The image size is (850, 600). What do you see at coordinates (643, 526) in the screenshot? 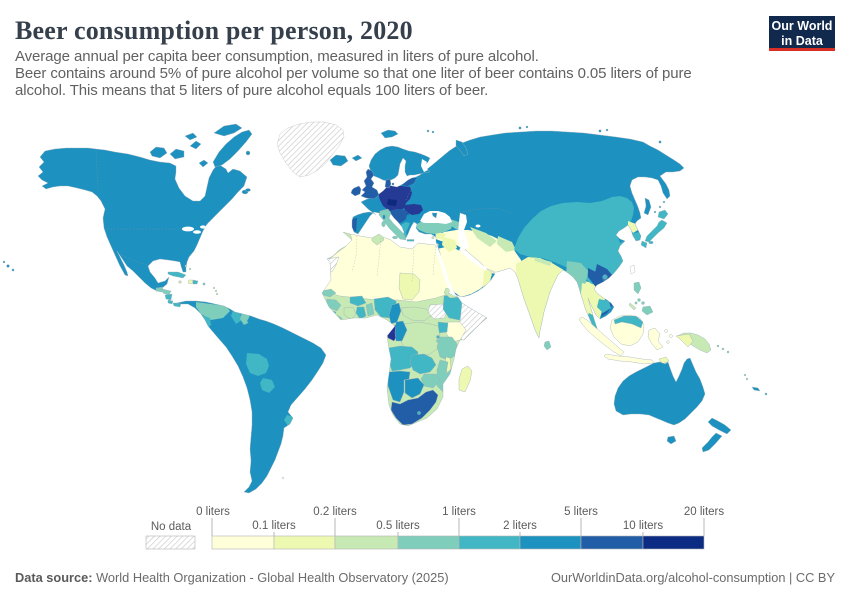
I see `svg-text: 10 liters` at bounding box center [643, 526].